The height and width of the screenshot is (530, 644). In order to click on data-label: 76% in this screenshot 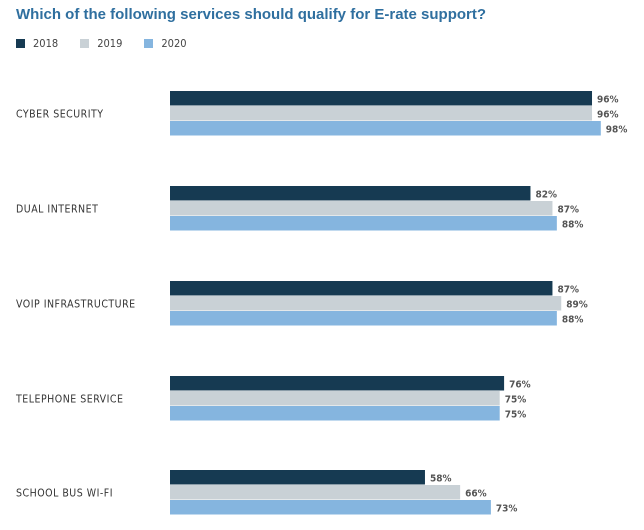, I will do `click(520, 385)`.